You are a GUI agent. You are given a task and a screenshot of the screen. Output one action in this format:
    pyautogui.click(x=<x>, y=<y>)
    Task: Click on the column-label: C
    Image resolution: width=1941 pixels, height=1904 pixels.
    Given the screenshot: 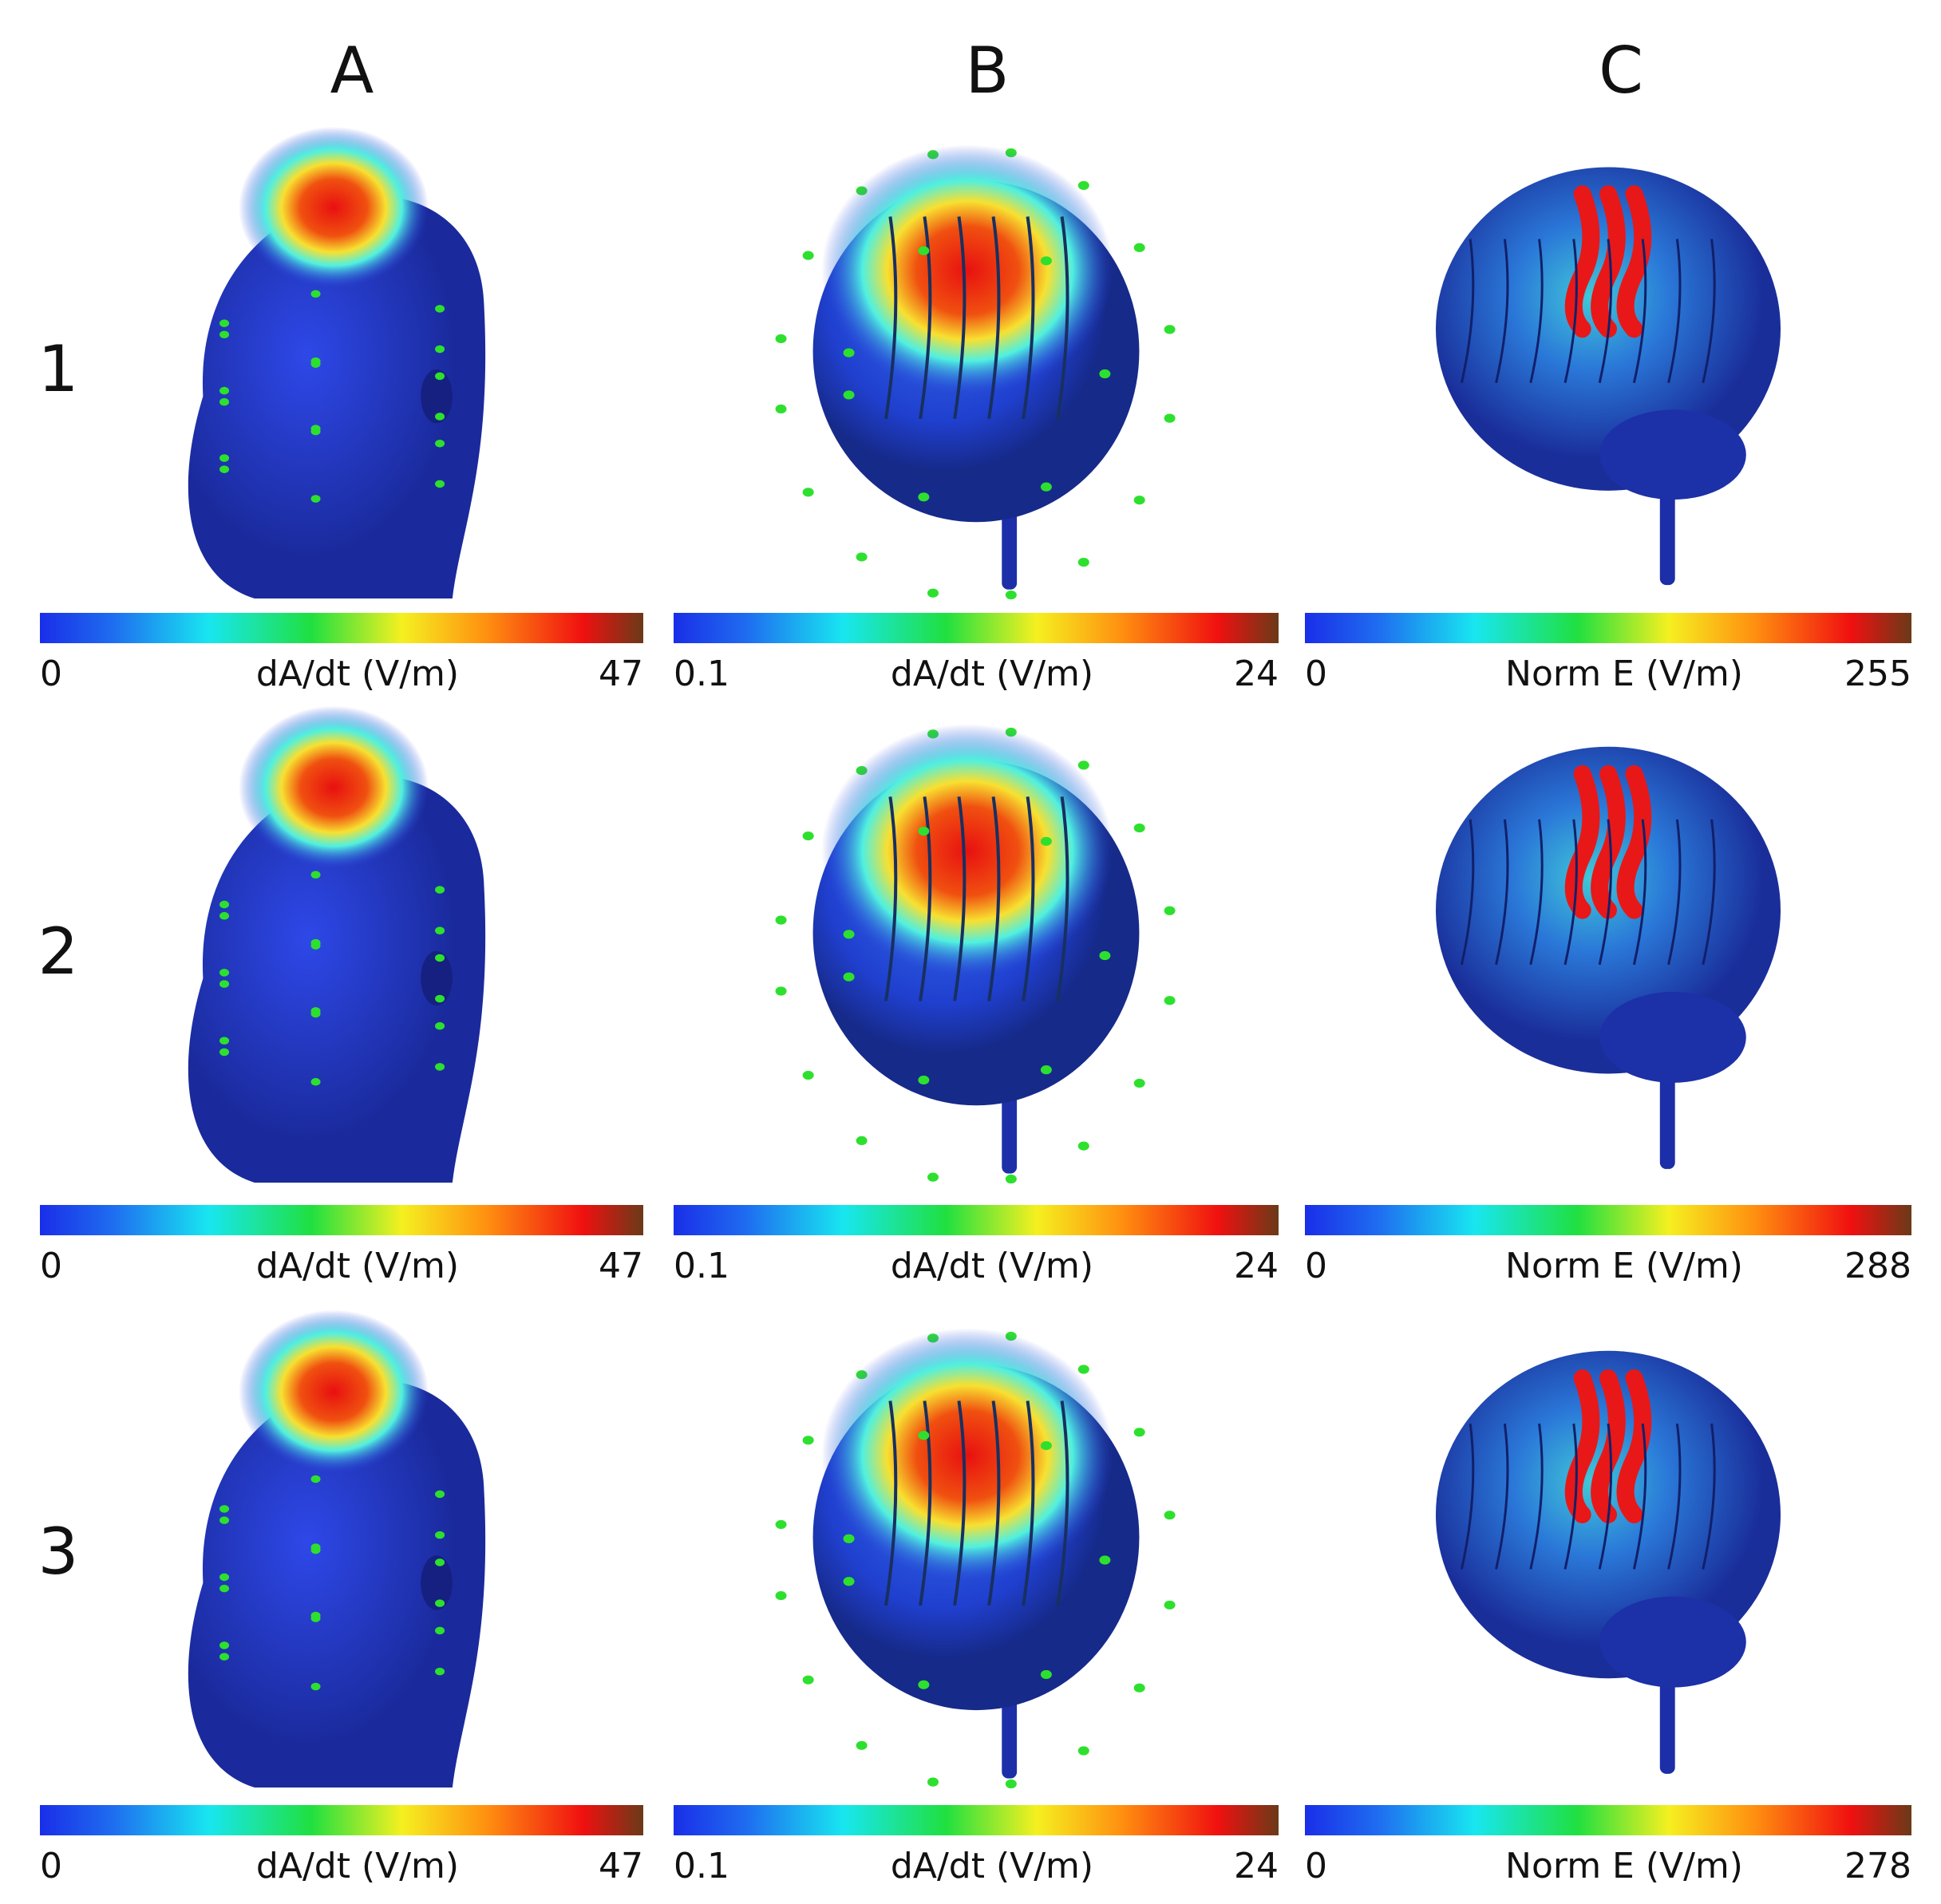 What is the action you would take?
    pyautogui.click(x=1621, y=71)
    